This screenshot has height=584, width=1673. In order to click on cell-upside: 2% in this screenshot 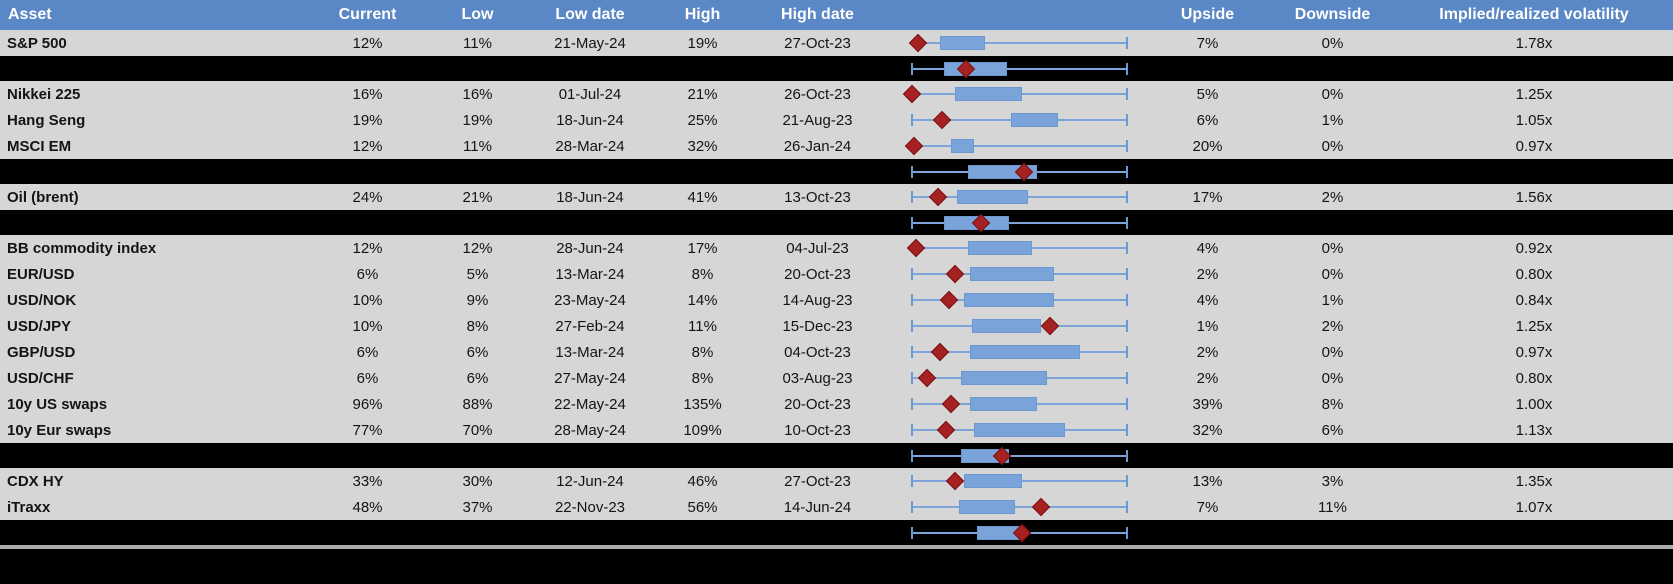, I will do `click(1207, 352)`.